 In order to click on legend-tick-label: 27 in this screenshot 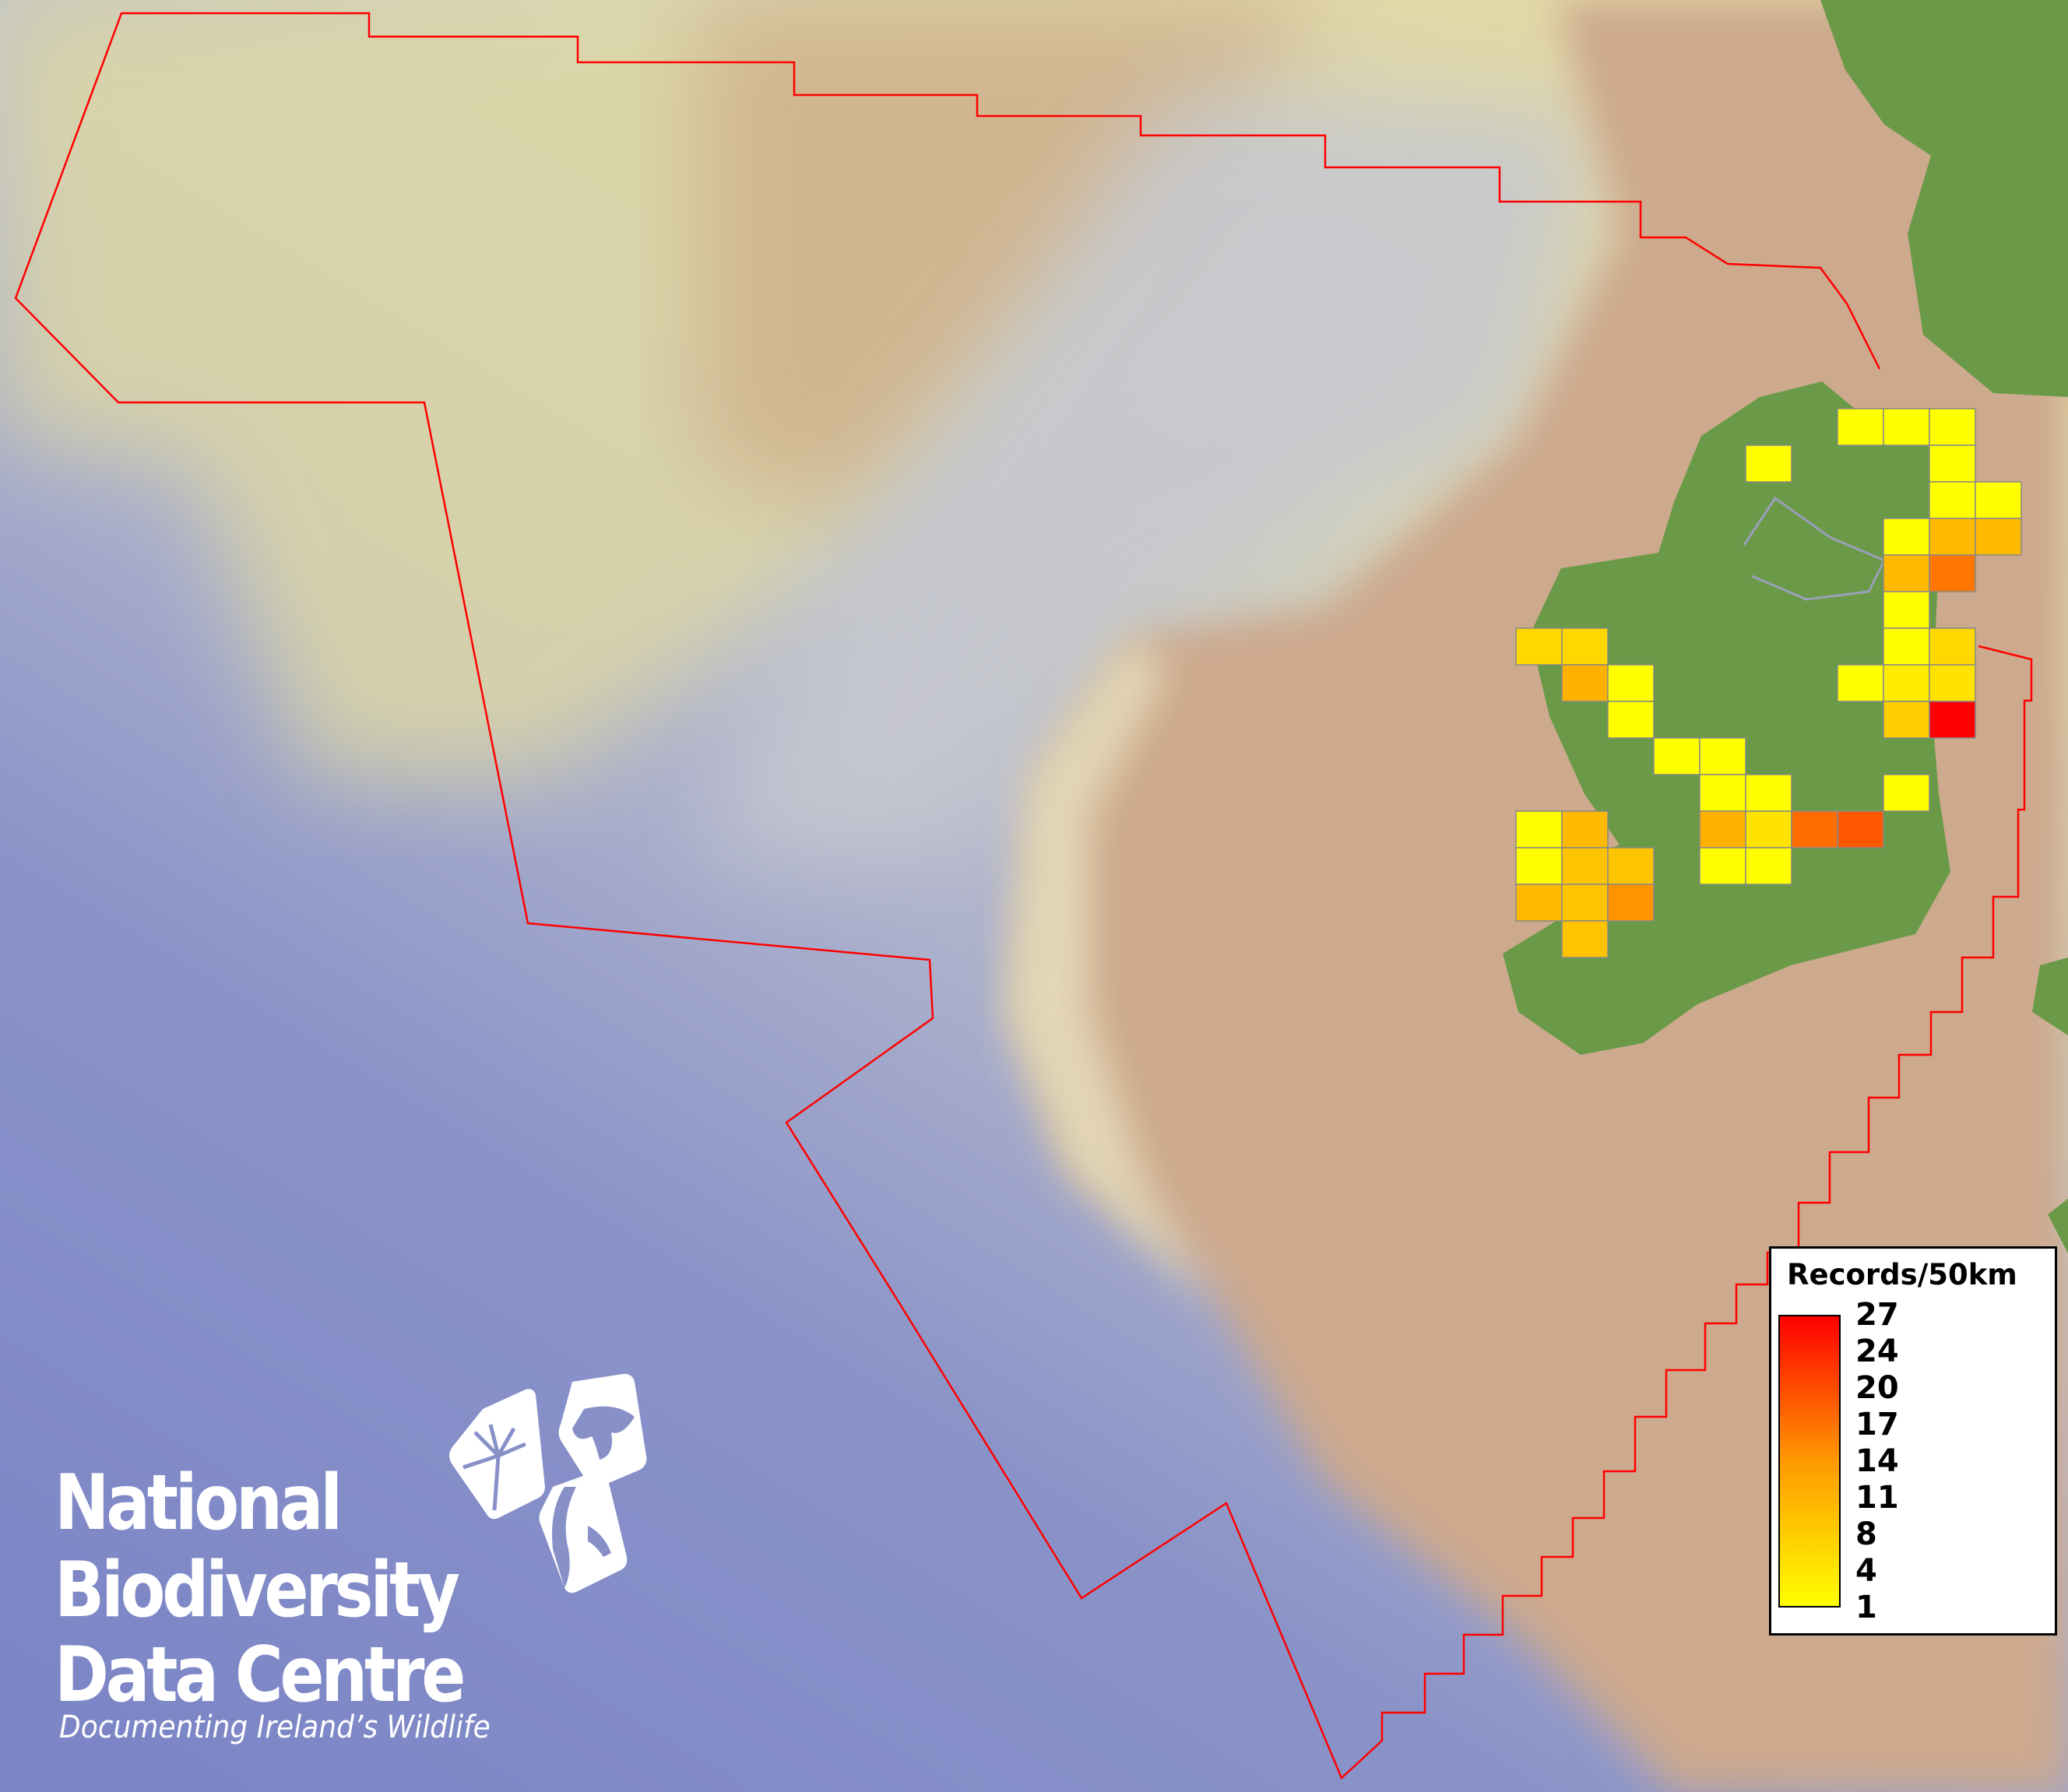, I will do `click(1877, 1315)`.